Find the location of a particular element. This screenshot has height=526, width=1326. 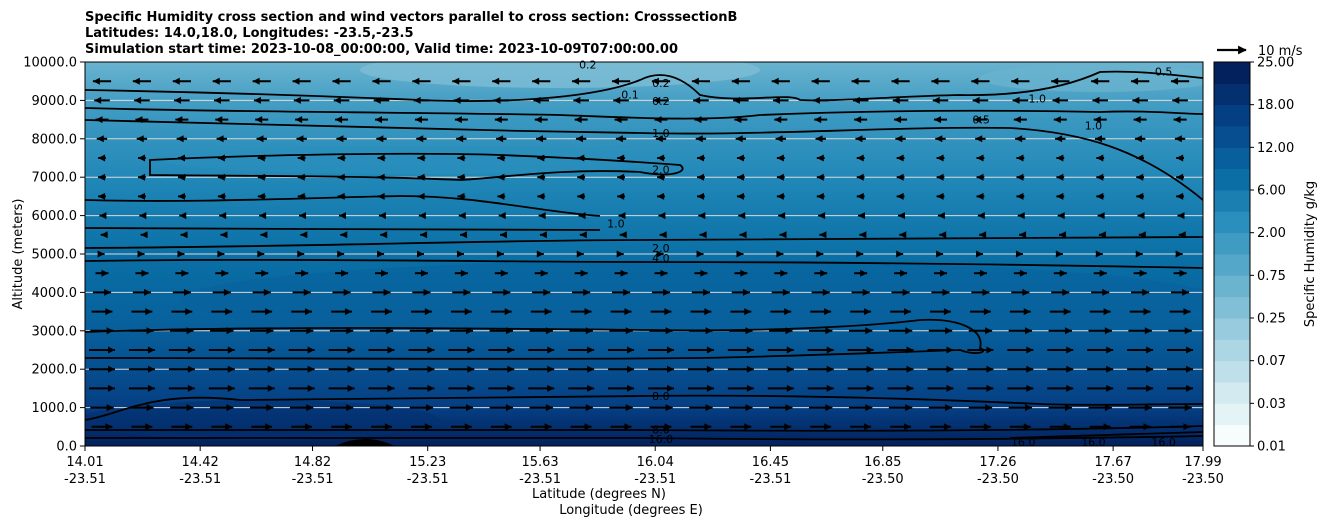

x-tick-label-lon: -23.51 is located at coordinates (200, 479).